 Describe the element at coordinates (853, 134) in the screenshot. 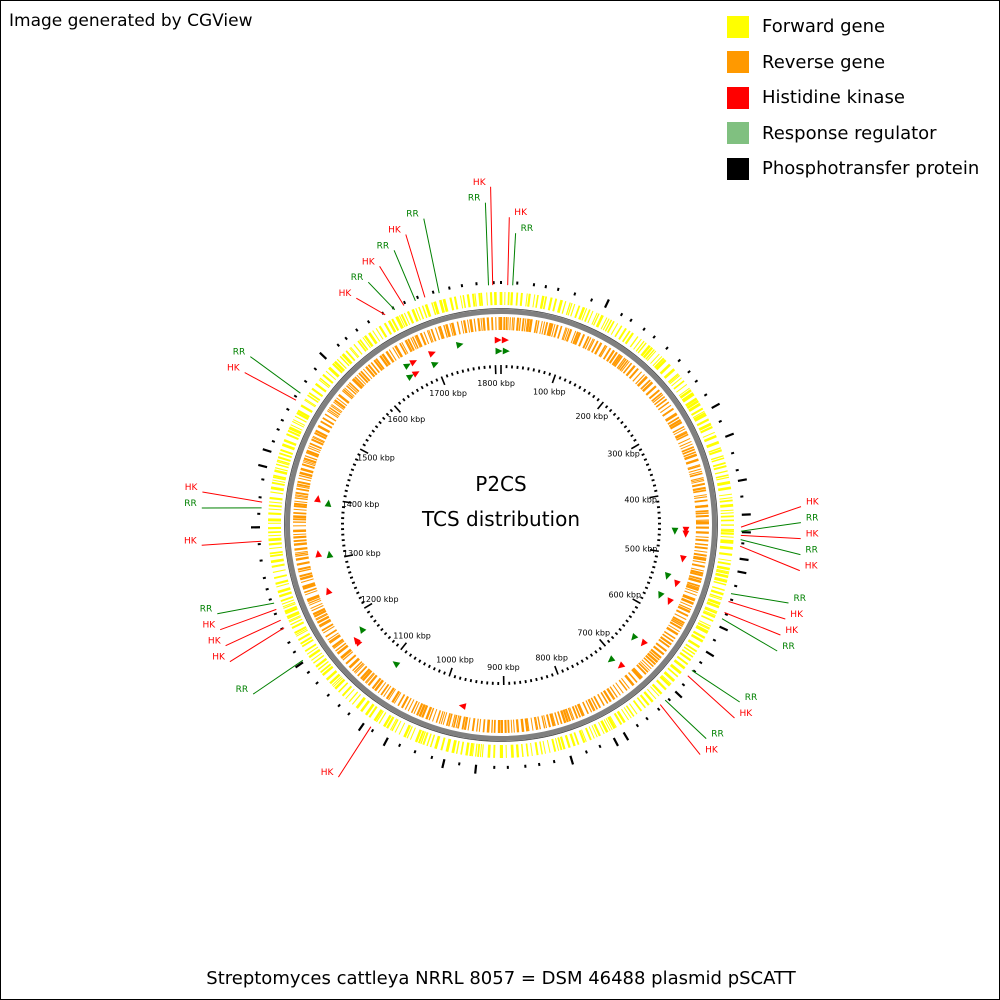

I see `legend-item-response-regulator: Response regulator` at that location.